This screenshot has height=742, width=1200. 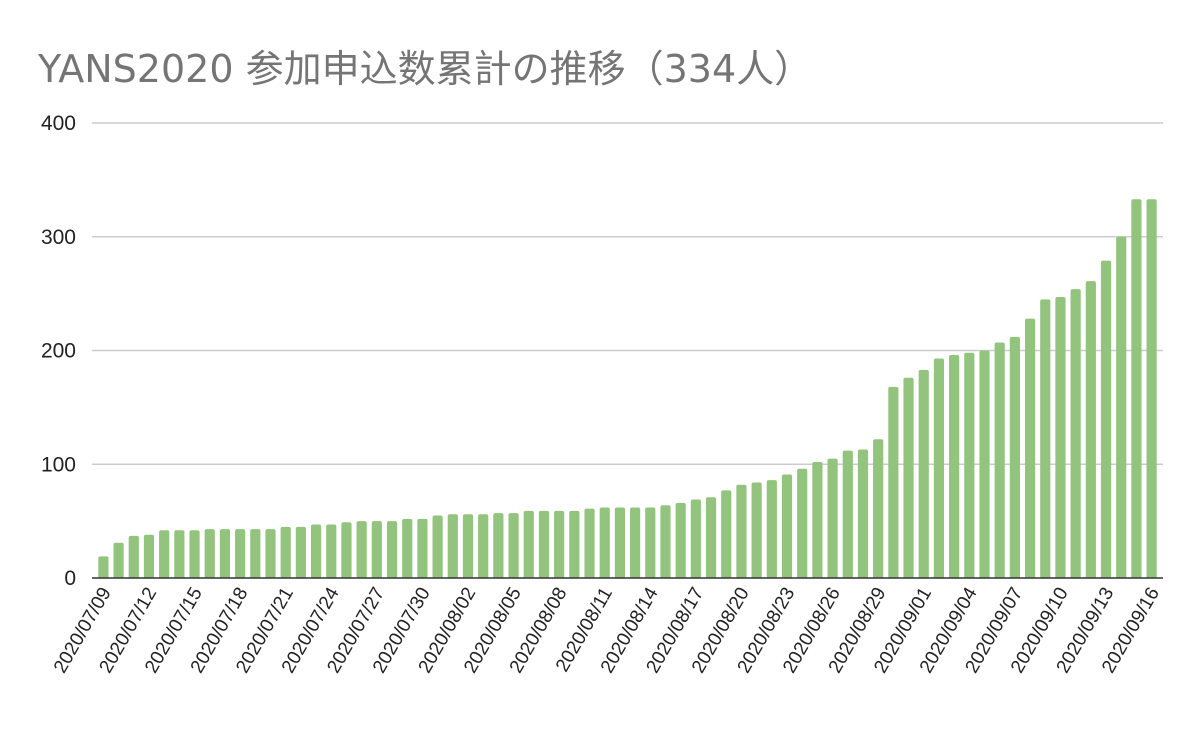 What do you see at coordinates (58, 123) in the screenshot?
I see `y-tick-label: 400` at bounding box center [58, 123].